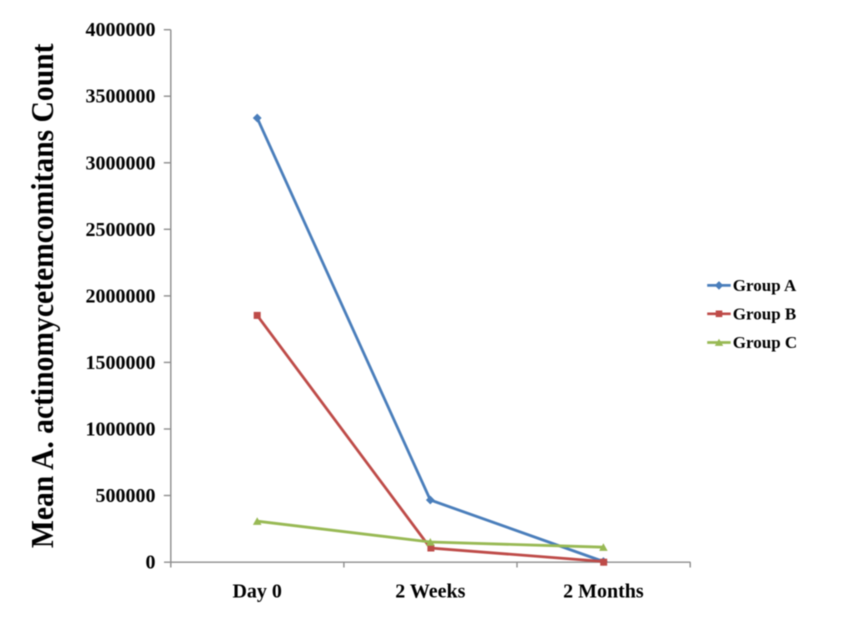 Image resolution: width=843 pixels, height=640 pixels. What do you see at coordinates (764, 313) in the screenshot?
I see `svg-text: Group B` at bounding box center [764, 313].